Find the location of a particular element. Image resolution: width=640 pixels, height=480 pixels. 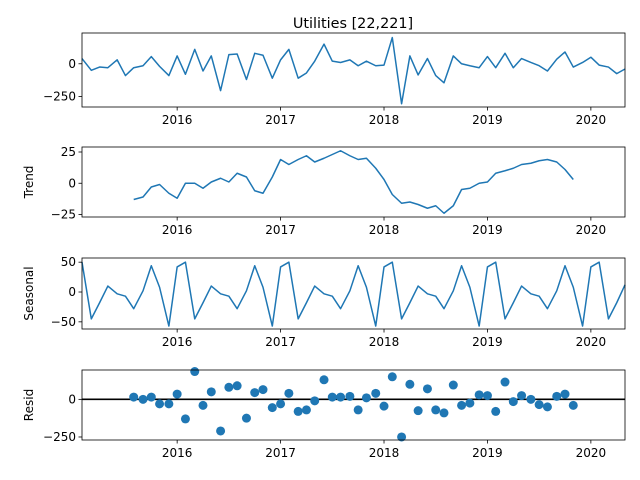

seasonal-series-line is located at coordinates (353, 294).